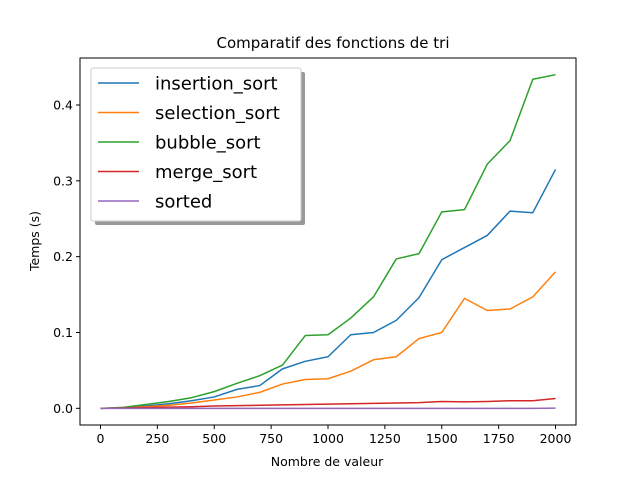 Image resolution: width=640 pixels, height=478 pixels. What do you see at coordinates (63, 256) in the screenshot?
I see `y-tick-label: 0.2` at bounding box center [63, 256].